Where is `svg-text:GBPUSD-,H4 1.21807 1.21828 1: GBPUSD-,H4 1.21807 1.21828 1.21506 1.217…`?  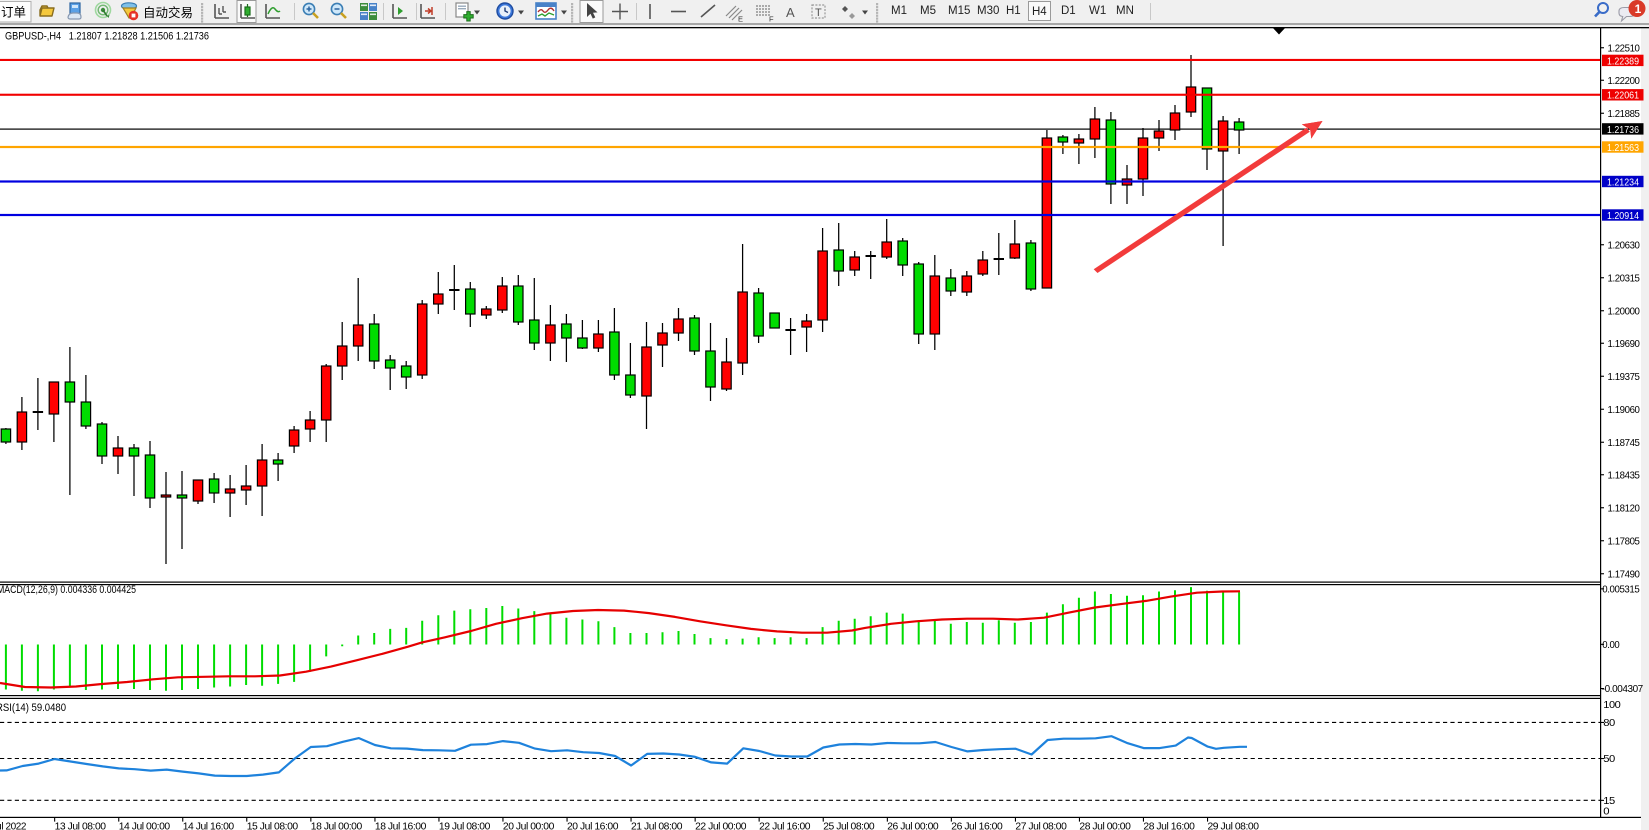 svg-text:GBPUSD-,H4 1.21807 1.21828 1: GBPUSD-,H4 1.21807 1.21828 1.21506 1.217… is located at coordinates (107, 37).